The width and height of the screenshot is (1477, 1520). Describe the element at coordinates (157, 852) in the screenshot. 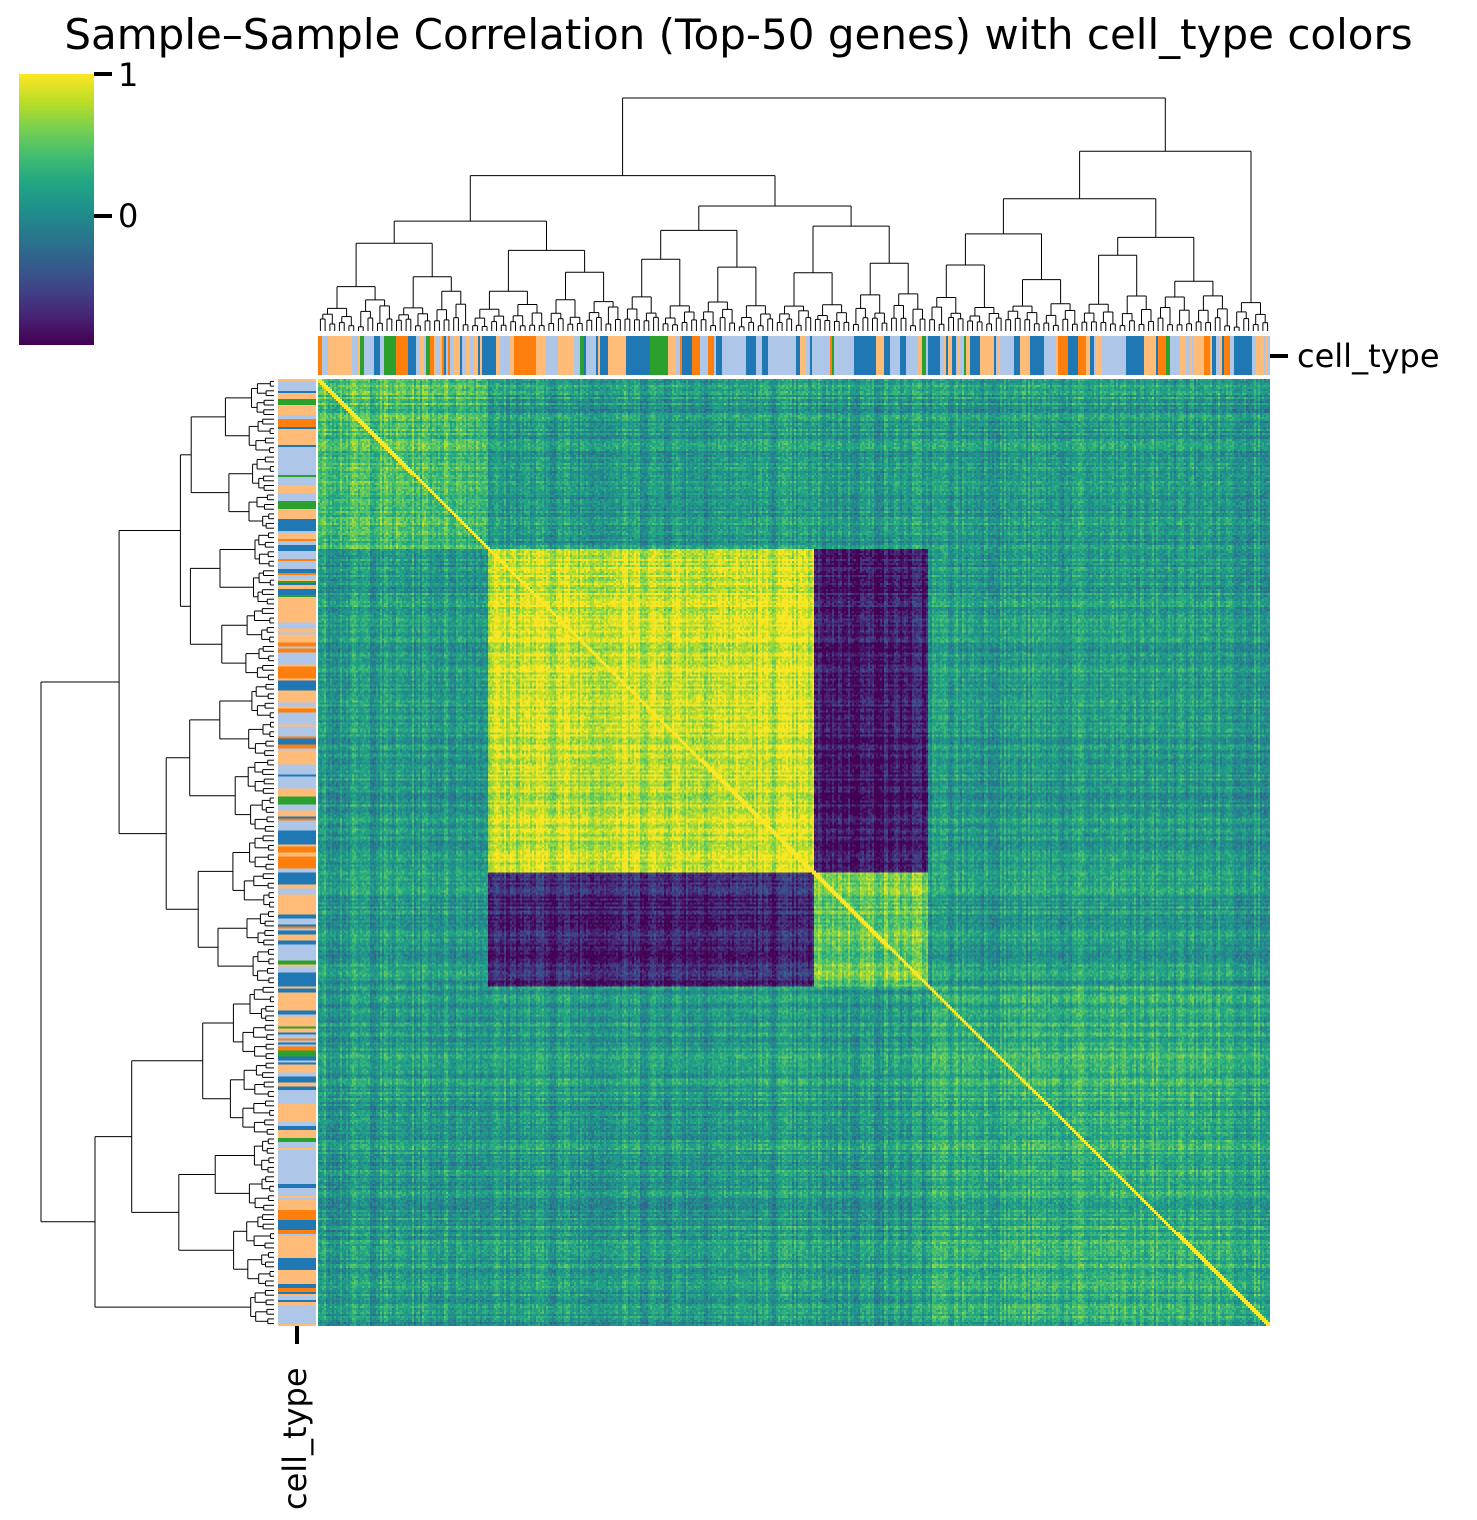

I see `row-dendrogram` at that location.